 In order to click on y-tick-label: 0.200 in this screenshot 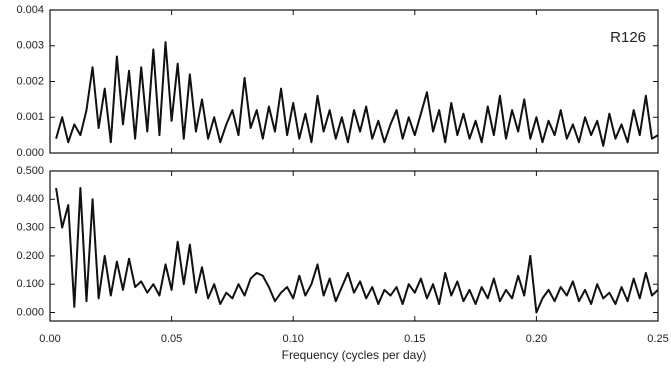, I will do `click(30, 256)`.